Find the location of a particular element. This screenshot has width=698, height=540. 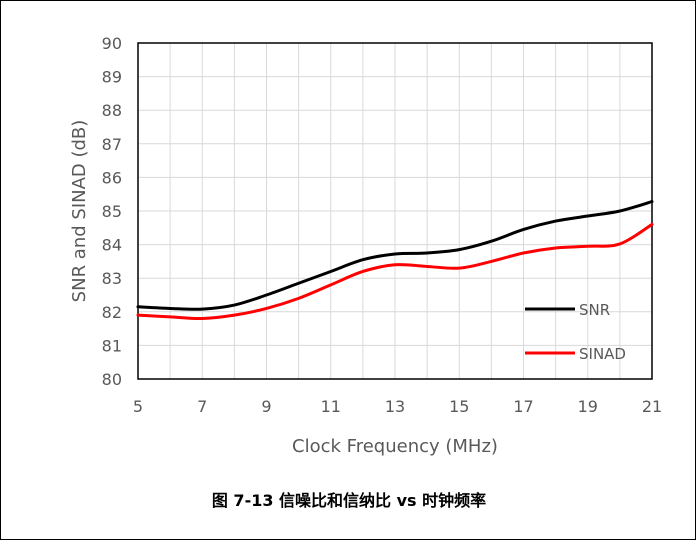

x-tick-label: 17 is located at coordinates (523, 406).